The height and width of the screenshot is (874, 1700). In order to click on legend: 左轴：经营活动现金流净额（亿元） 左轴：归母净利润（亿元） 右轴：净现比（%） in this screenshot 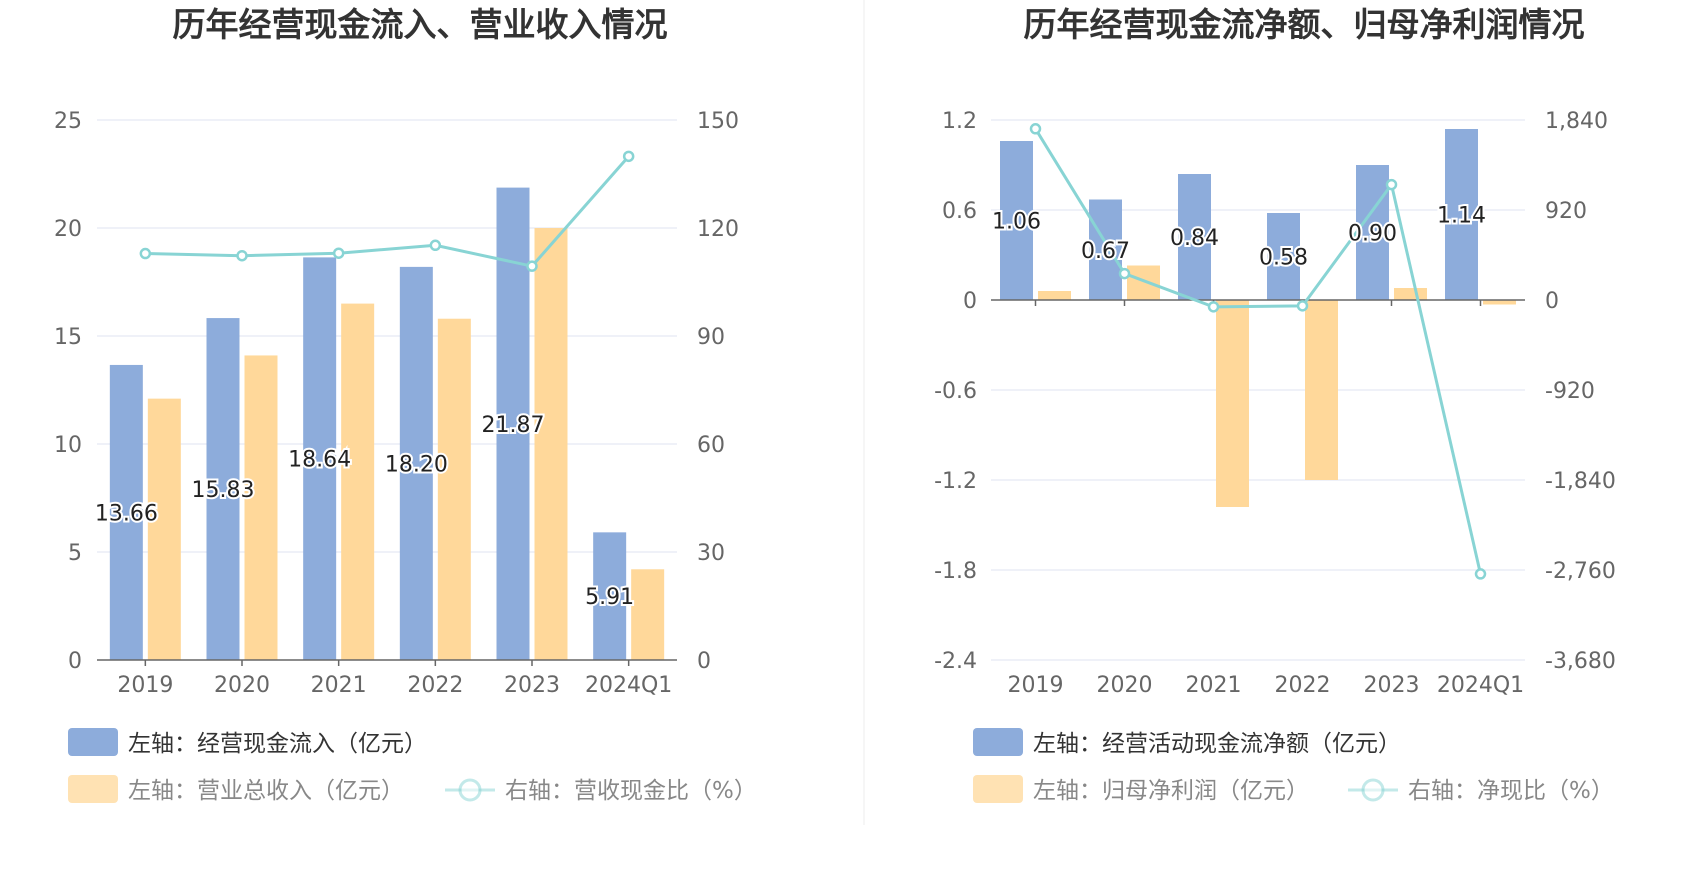, I will do `click(1293, 766)`.